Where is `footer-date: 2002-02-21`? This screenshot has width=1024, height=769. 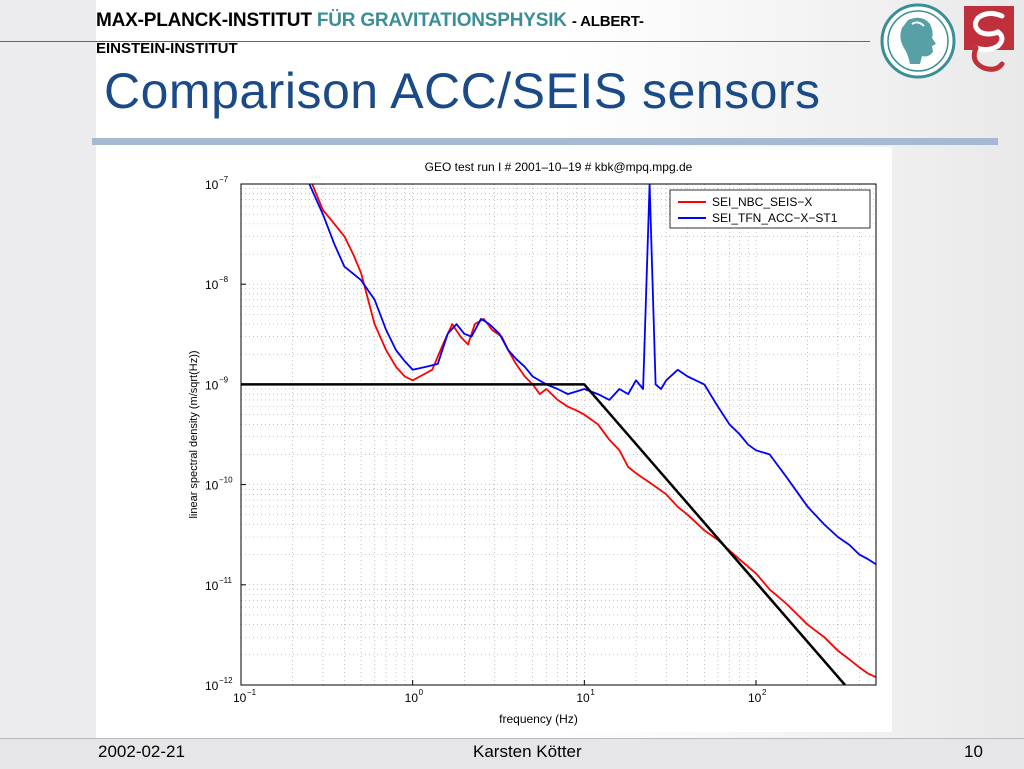
footer-date: 2002-02-21 is located at coordinates (141, 751).